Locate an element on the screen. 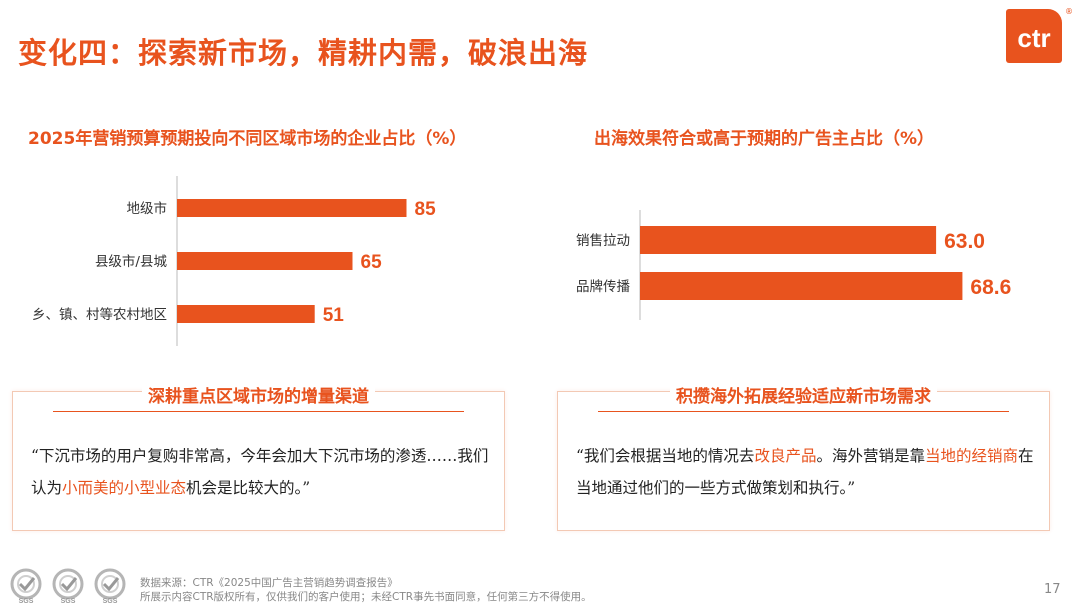  quote-highlight: 小而美的小型业态 is located at coordinates (124, 488).